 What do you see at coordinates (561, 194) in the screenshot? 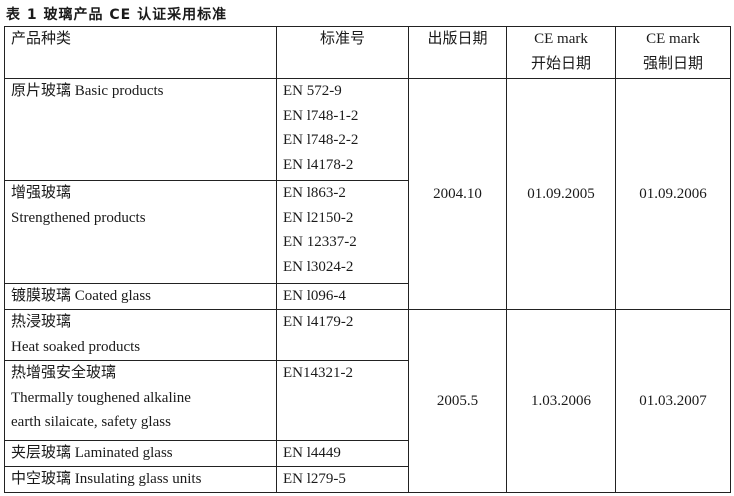
I see `ce-start-cell: 01.09.2005` at bounding box center [561, 194].